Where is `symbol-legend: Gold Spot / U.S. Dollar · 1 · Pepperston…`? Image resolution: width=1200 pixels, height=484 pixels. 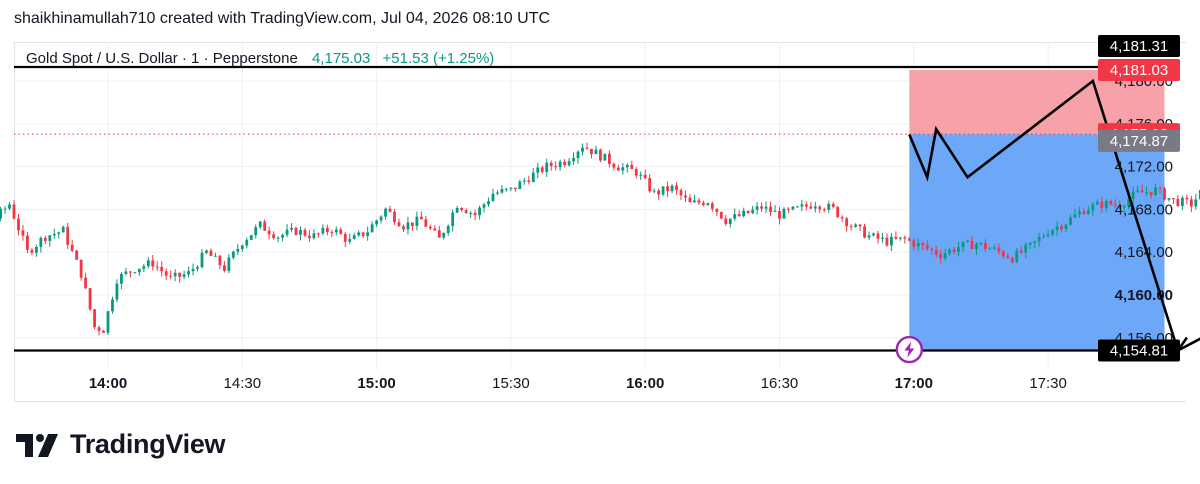
symbol-legend: Gold Spot / U.S. Dollar · 1 · Pepperston… is located at coordinates (260, 58).